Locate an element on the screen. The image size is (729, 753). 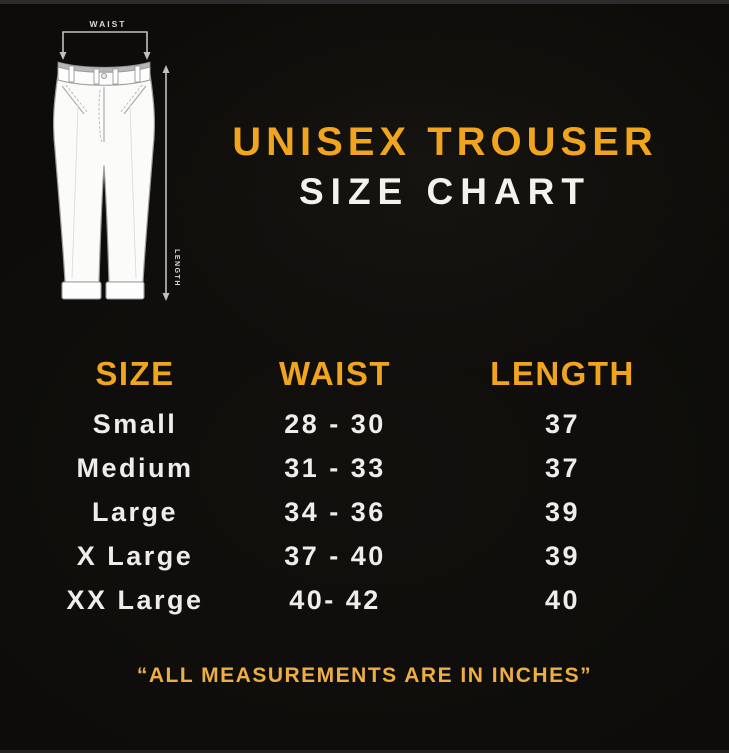
length-dimension-label: LENGTH is located at coordinates (176, 268).